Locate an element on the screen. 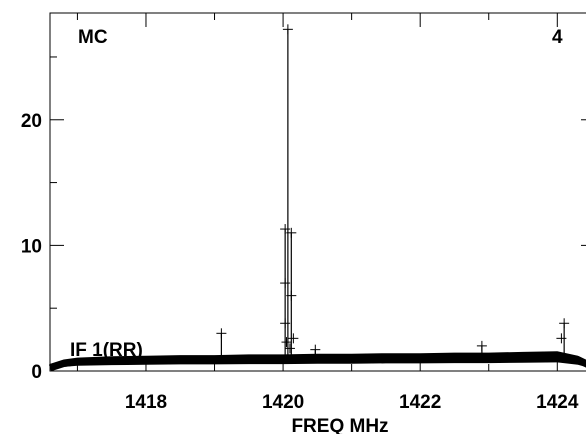 This screenshot has height=434, width=586. y-tick-label: 0 is located at coordinates (36, 372).